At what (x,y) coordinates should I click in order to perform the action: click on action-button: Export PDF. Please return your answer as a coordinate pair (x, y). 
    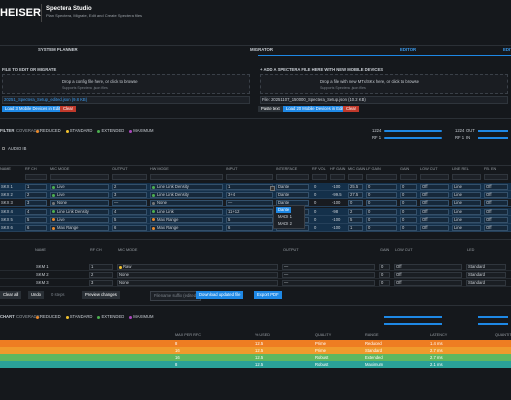
    Looking at the image, I should click on (268, 295).